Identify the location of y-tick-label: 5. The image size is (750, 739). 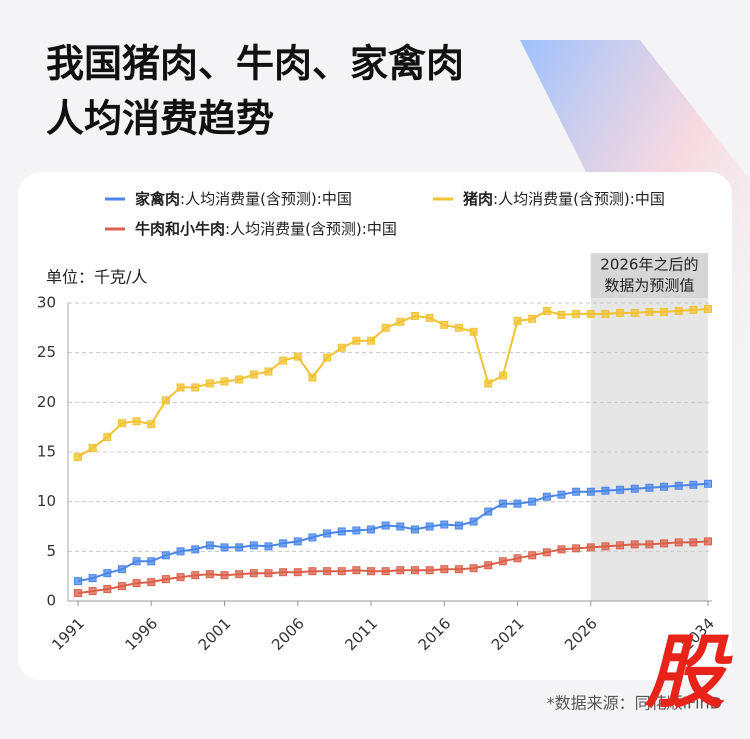
(51, 551).